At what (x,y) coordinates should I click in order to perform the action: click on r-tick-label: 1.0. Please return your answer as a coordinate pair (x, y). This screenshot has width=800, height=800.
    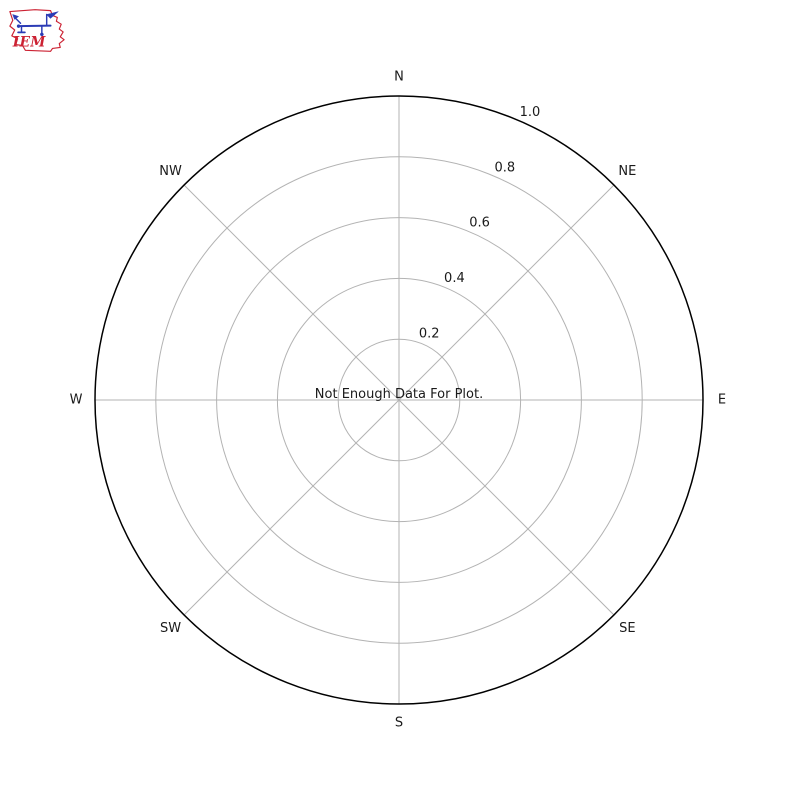
    Looking at the image, I should click on (530, 112).